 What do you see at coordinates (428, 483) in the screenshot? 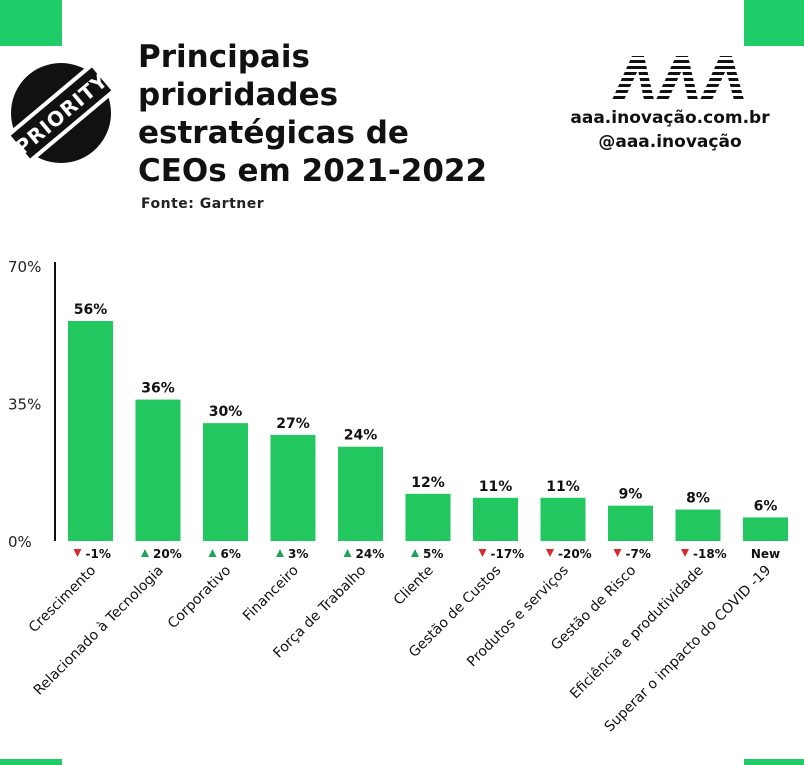
I see `bar-value-label: 12%` at bounding box center [428, 483].